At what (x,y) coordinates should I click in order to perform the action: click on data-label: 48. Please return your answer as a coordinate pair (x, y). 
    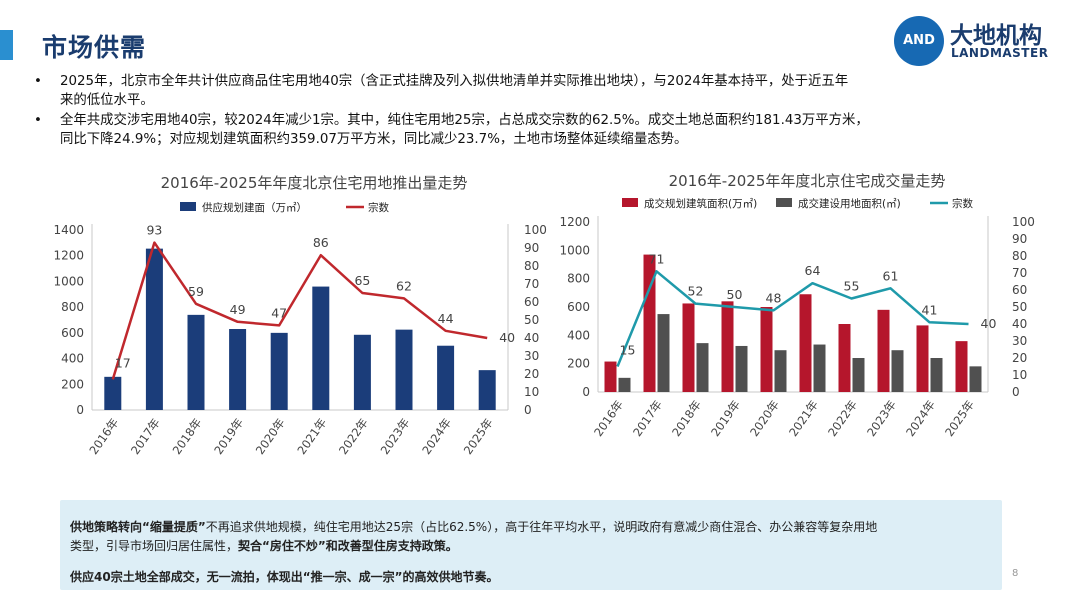
    Looking at the image, I should click on (774, 297).